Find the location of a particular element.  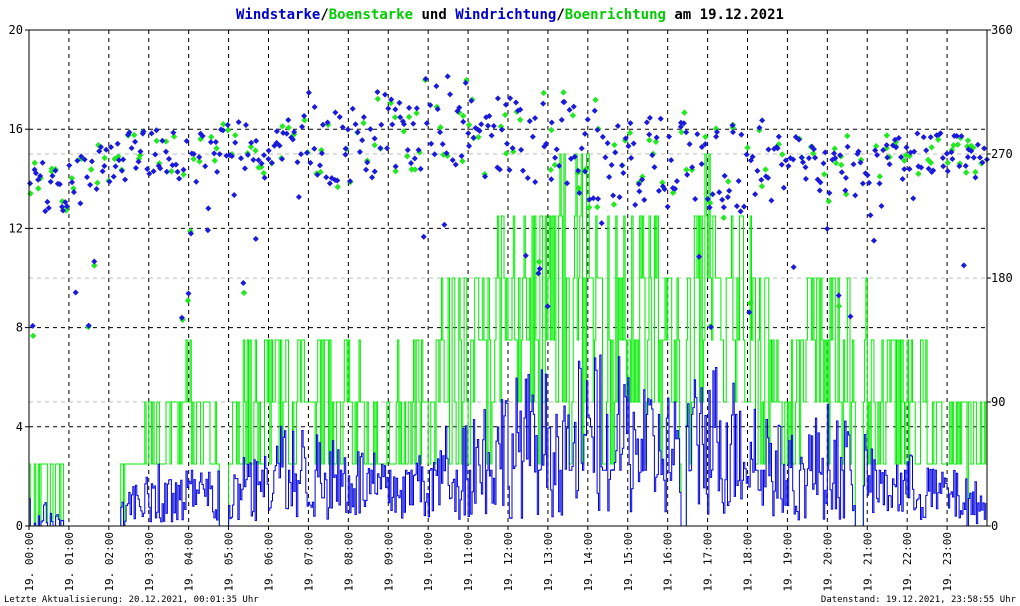

x-tick-label: 19. 21:00 is located at coordinates (867, 562).